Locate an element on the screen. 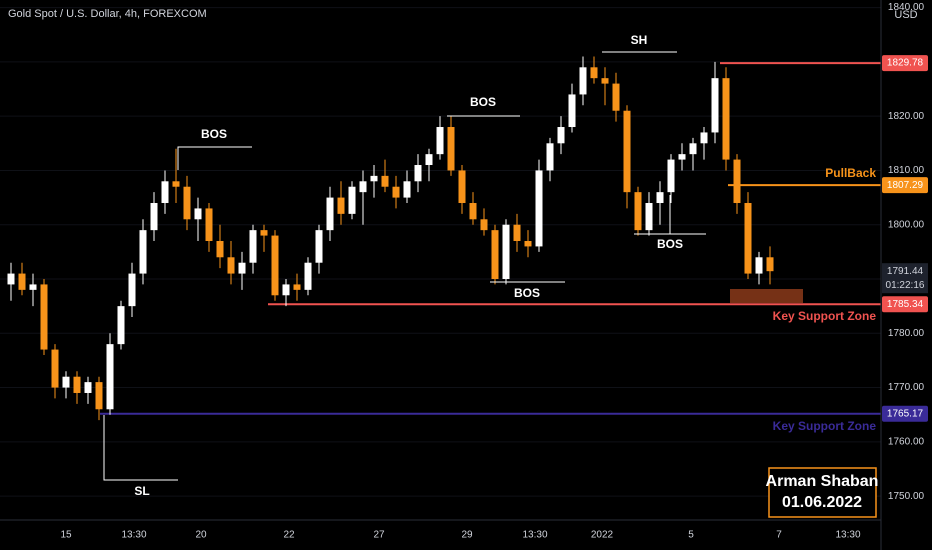  sl-line is located at coordinates (140, 448).